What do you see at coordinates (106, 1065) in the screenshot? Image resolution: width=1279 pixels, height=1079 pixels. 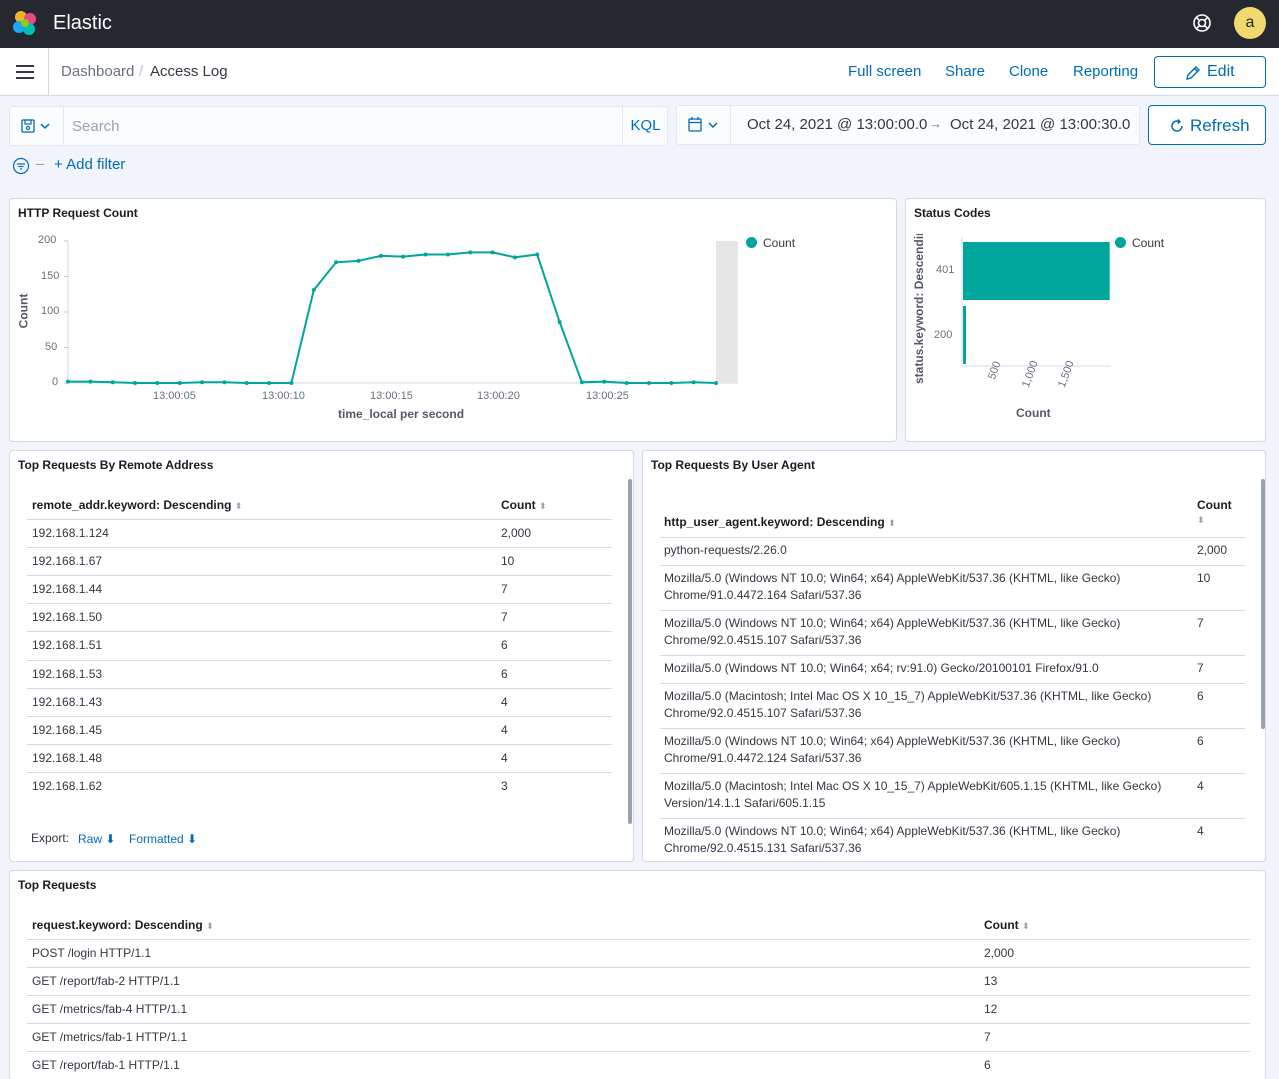 I see `cell-key: GET /report/fab-1 HTTP/1.1` at bounding box center [106, 1065].